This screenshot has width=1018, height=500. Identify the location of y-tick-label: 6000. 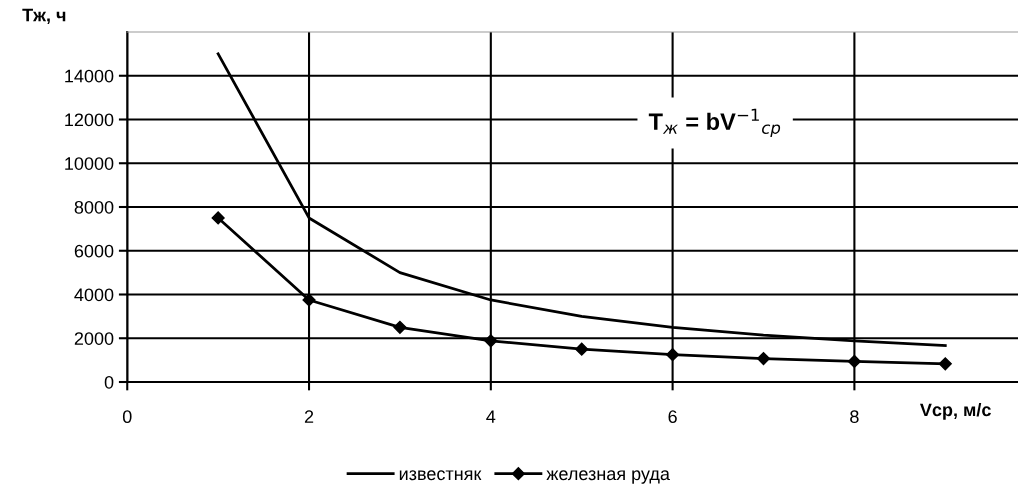
(94, 251).